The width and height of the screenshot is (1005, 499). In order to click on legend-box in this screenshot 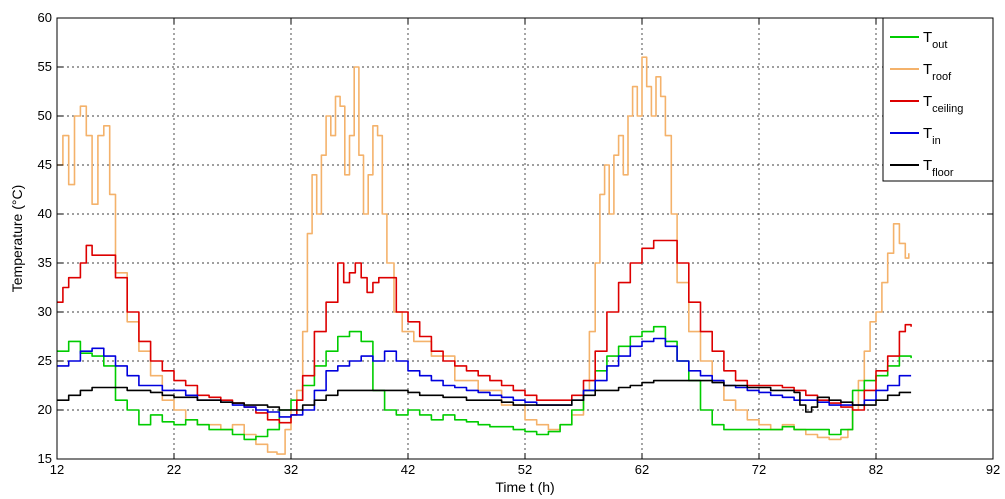, I will do `click(938, 99)`.